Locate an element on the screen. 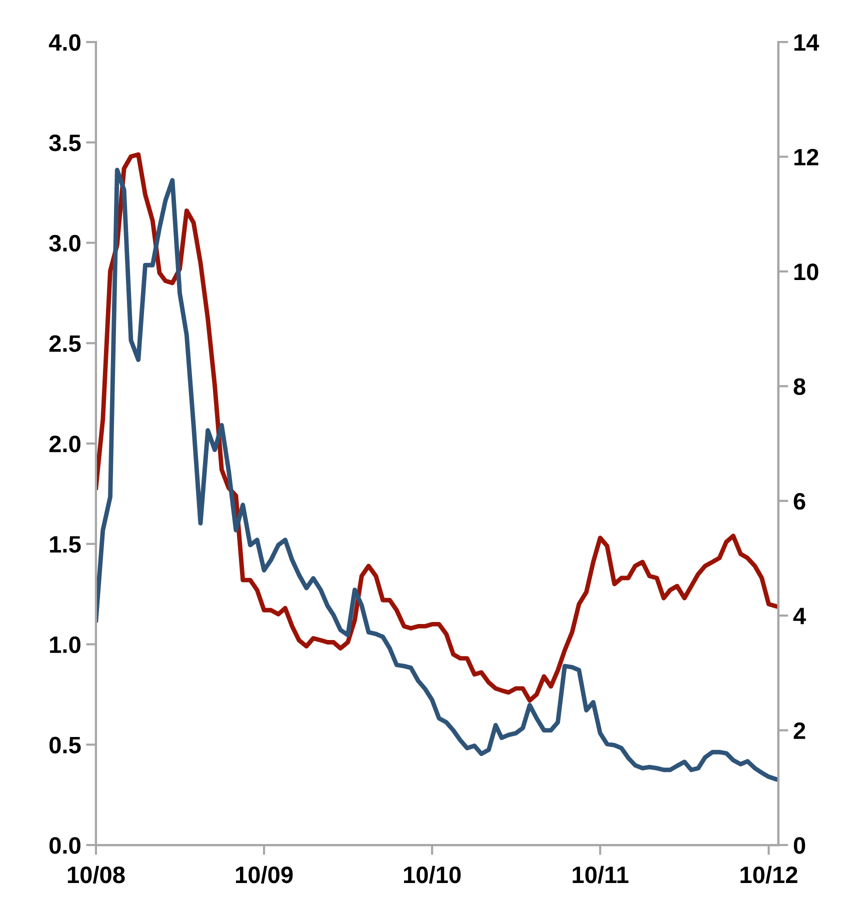 Image resolution: width=853 pixels, height=906 pixels. x-tick-label: 10/09 is located at coordinates (264, 875).